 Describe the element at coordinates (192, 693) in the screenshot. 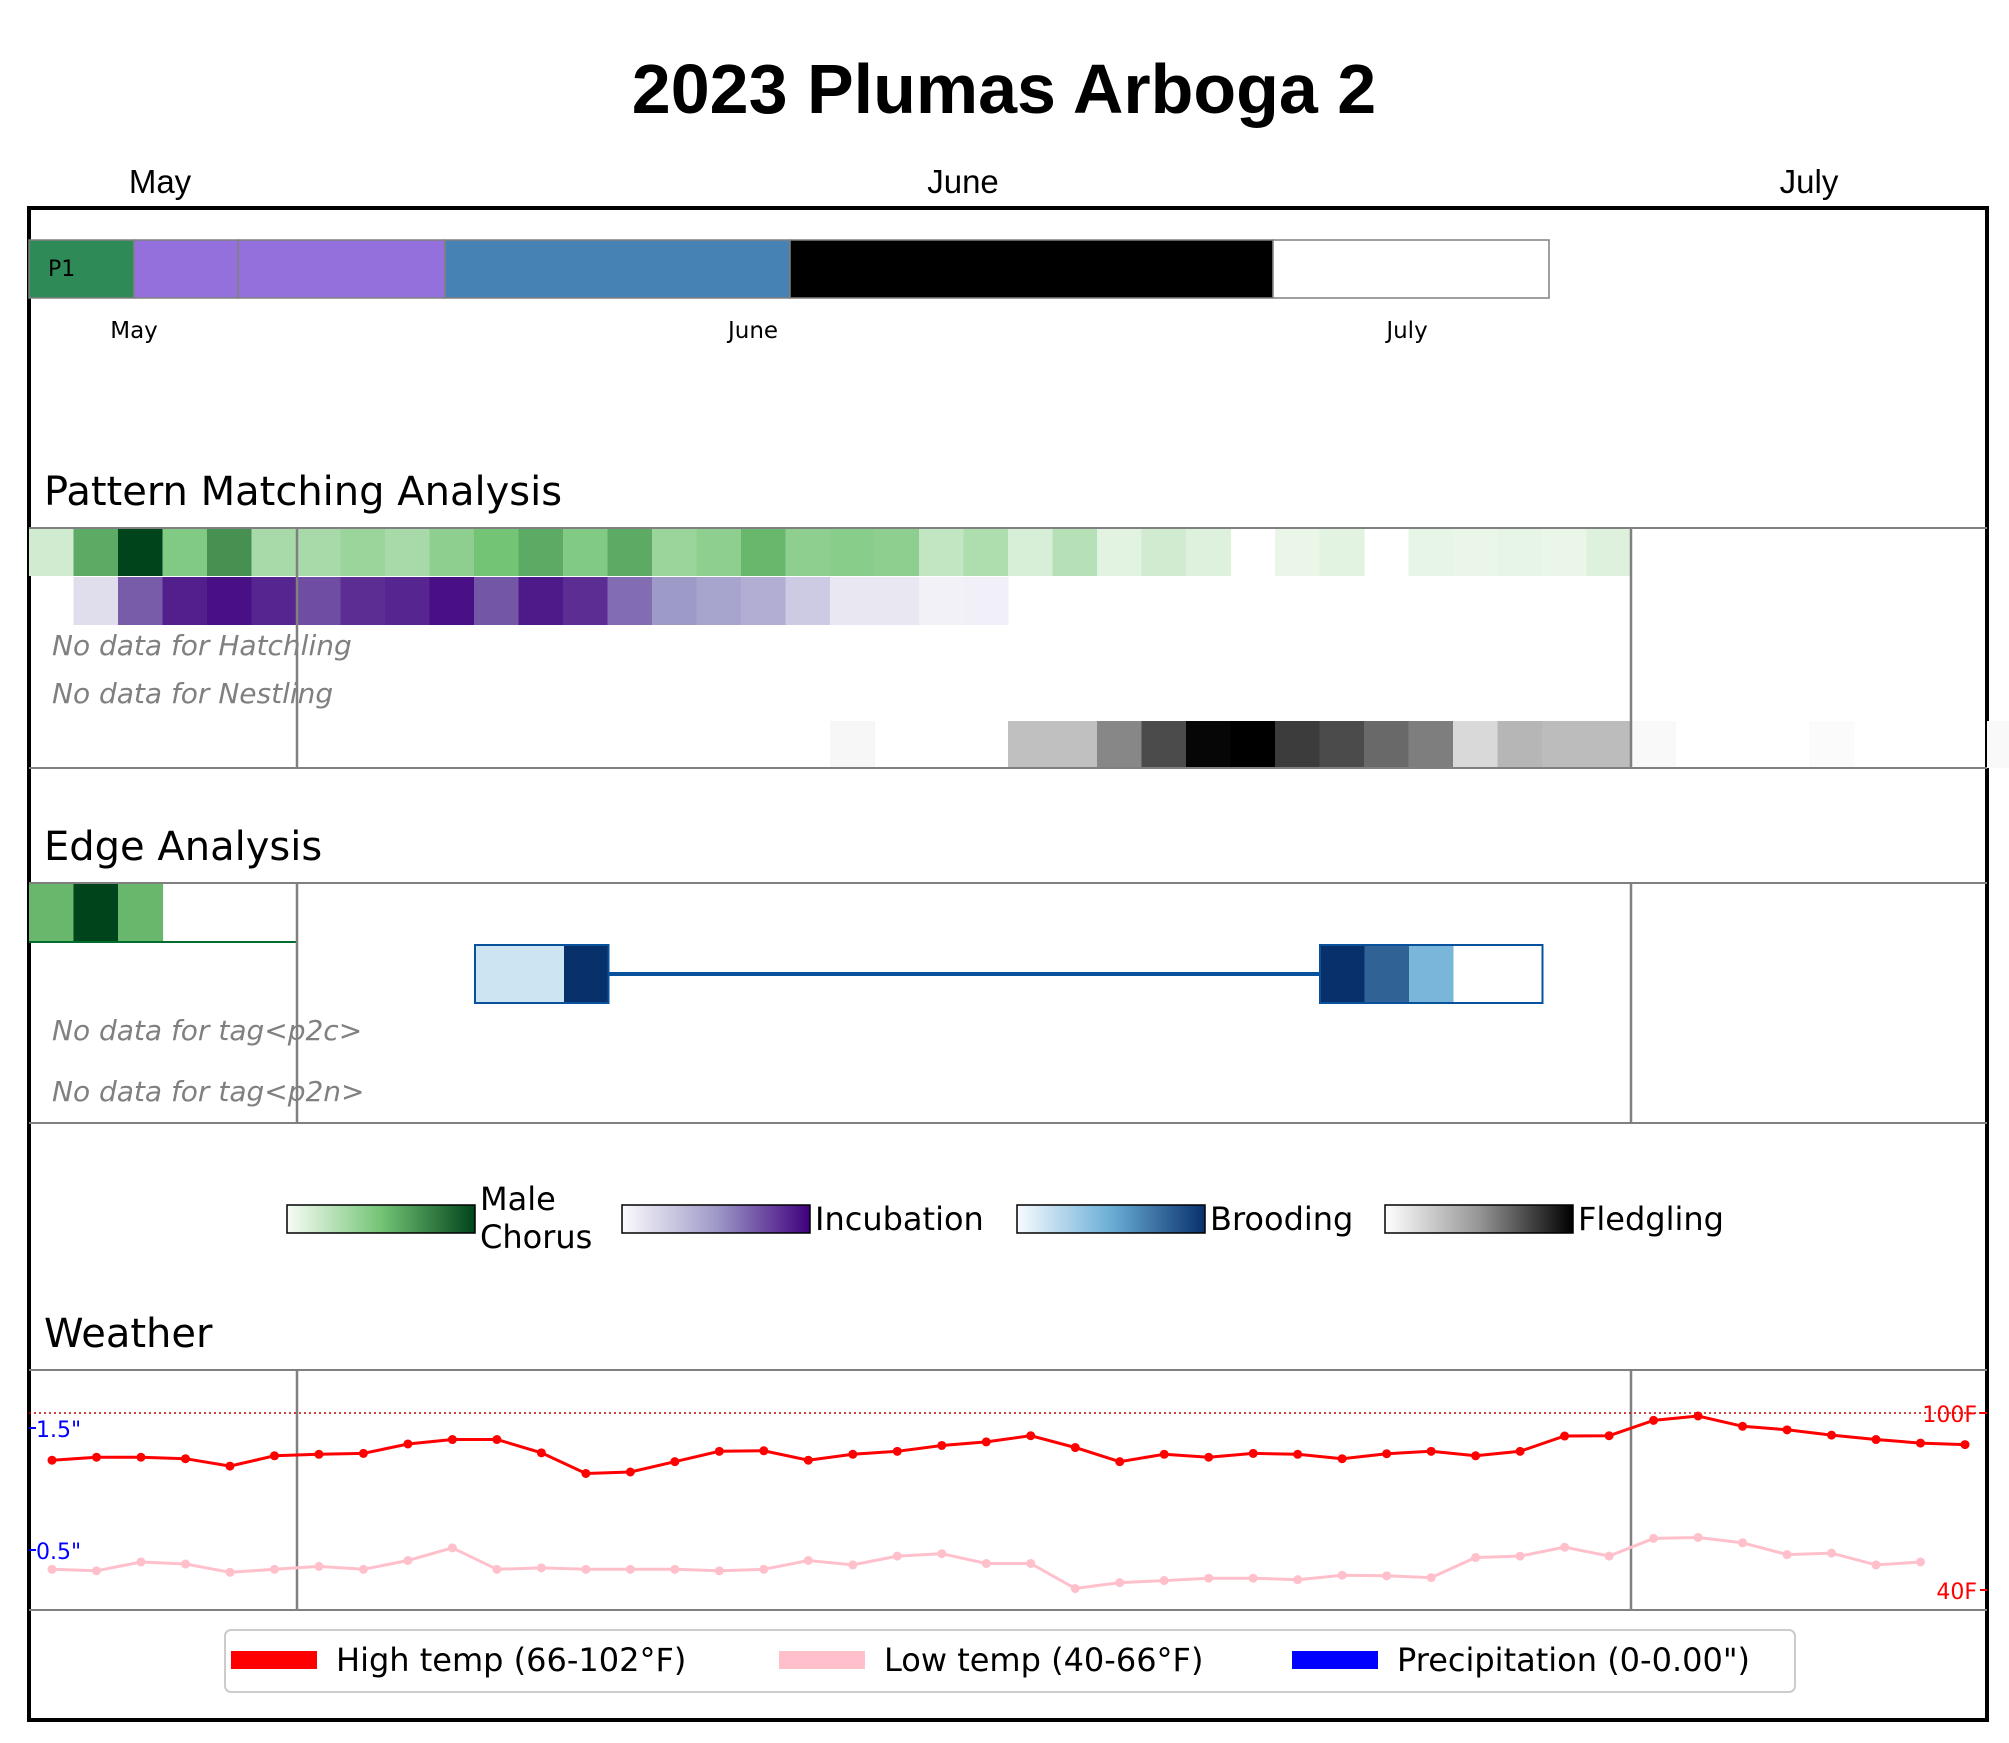

I see `no-data-nestling: No data for Nestling` at that location.